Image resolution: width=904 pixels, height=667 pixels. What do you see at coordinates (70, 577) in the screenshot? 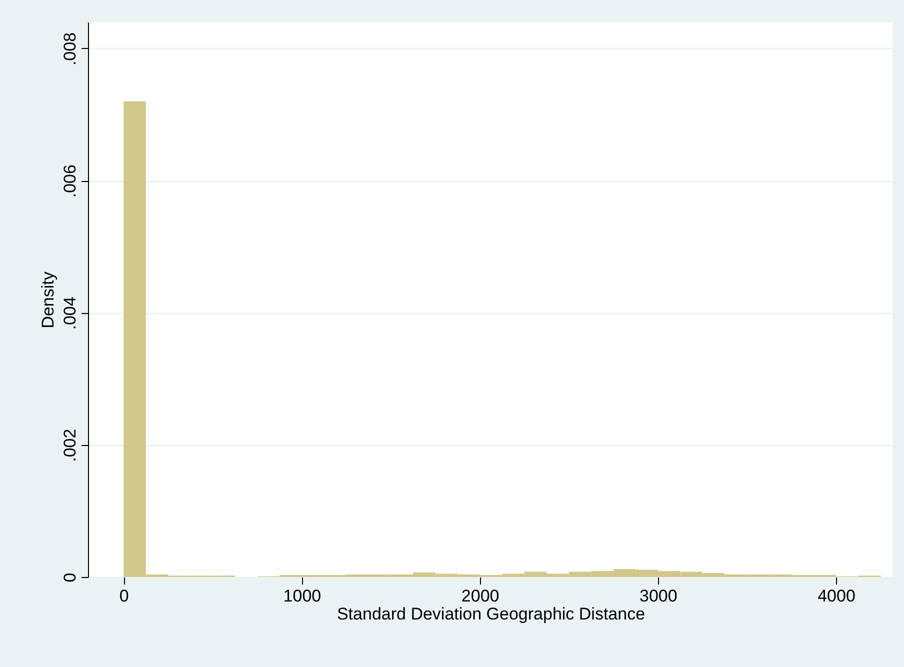
I see `y-tick-label: 0` at bounding box center [70, 577].